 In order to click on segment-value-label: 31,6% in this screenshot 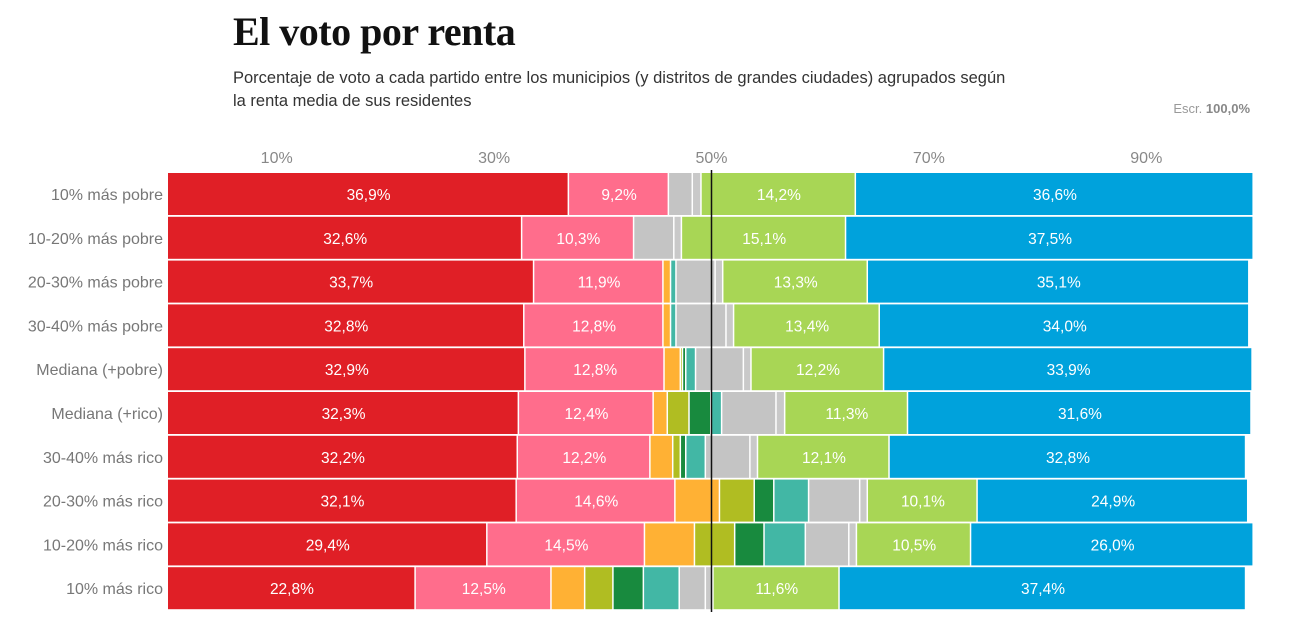, I will do `click(1080, 414)`.